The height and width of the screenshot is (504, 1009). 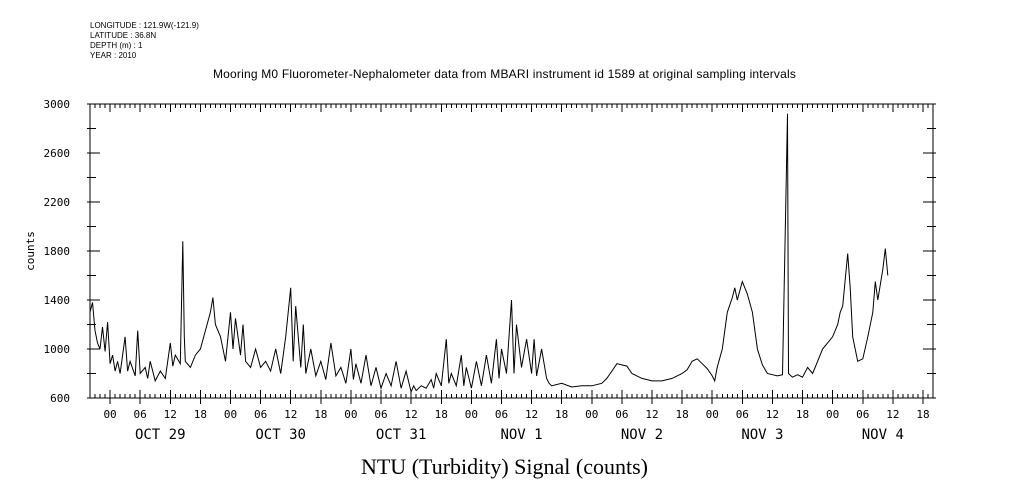 I want to click on day-label: OCT 29, so click(x=160, y=435).